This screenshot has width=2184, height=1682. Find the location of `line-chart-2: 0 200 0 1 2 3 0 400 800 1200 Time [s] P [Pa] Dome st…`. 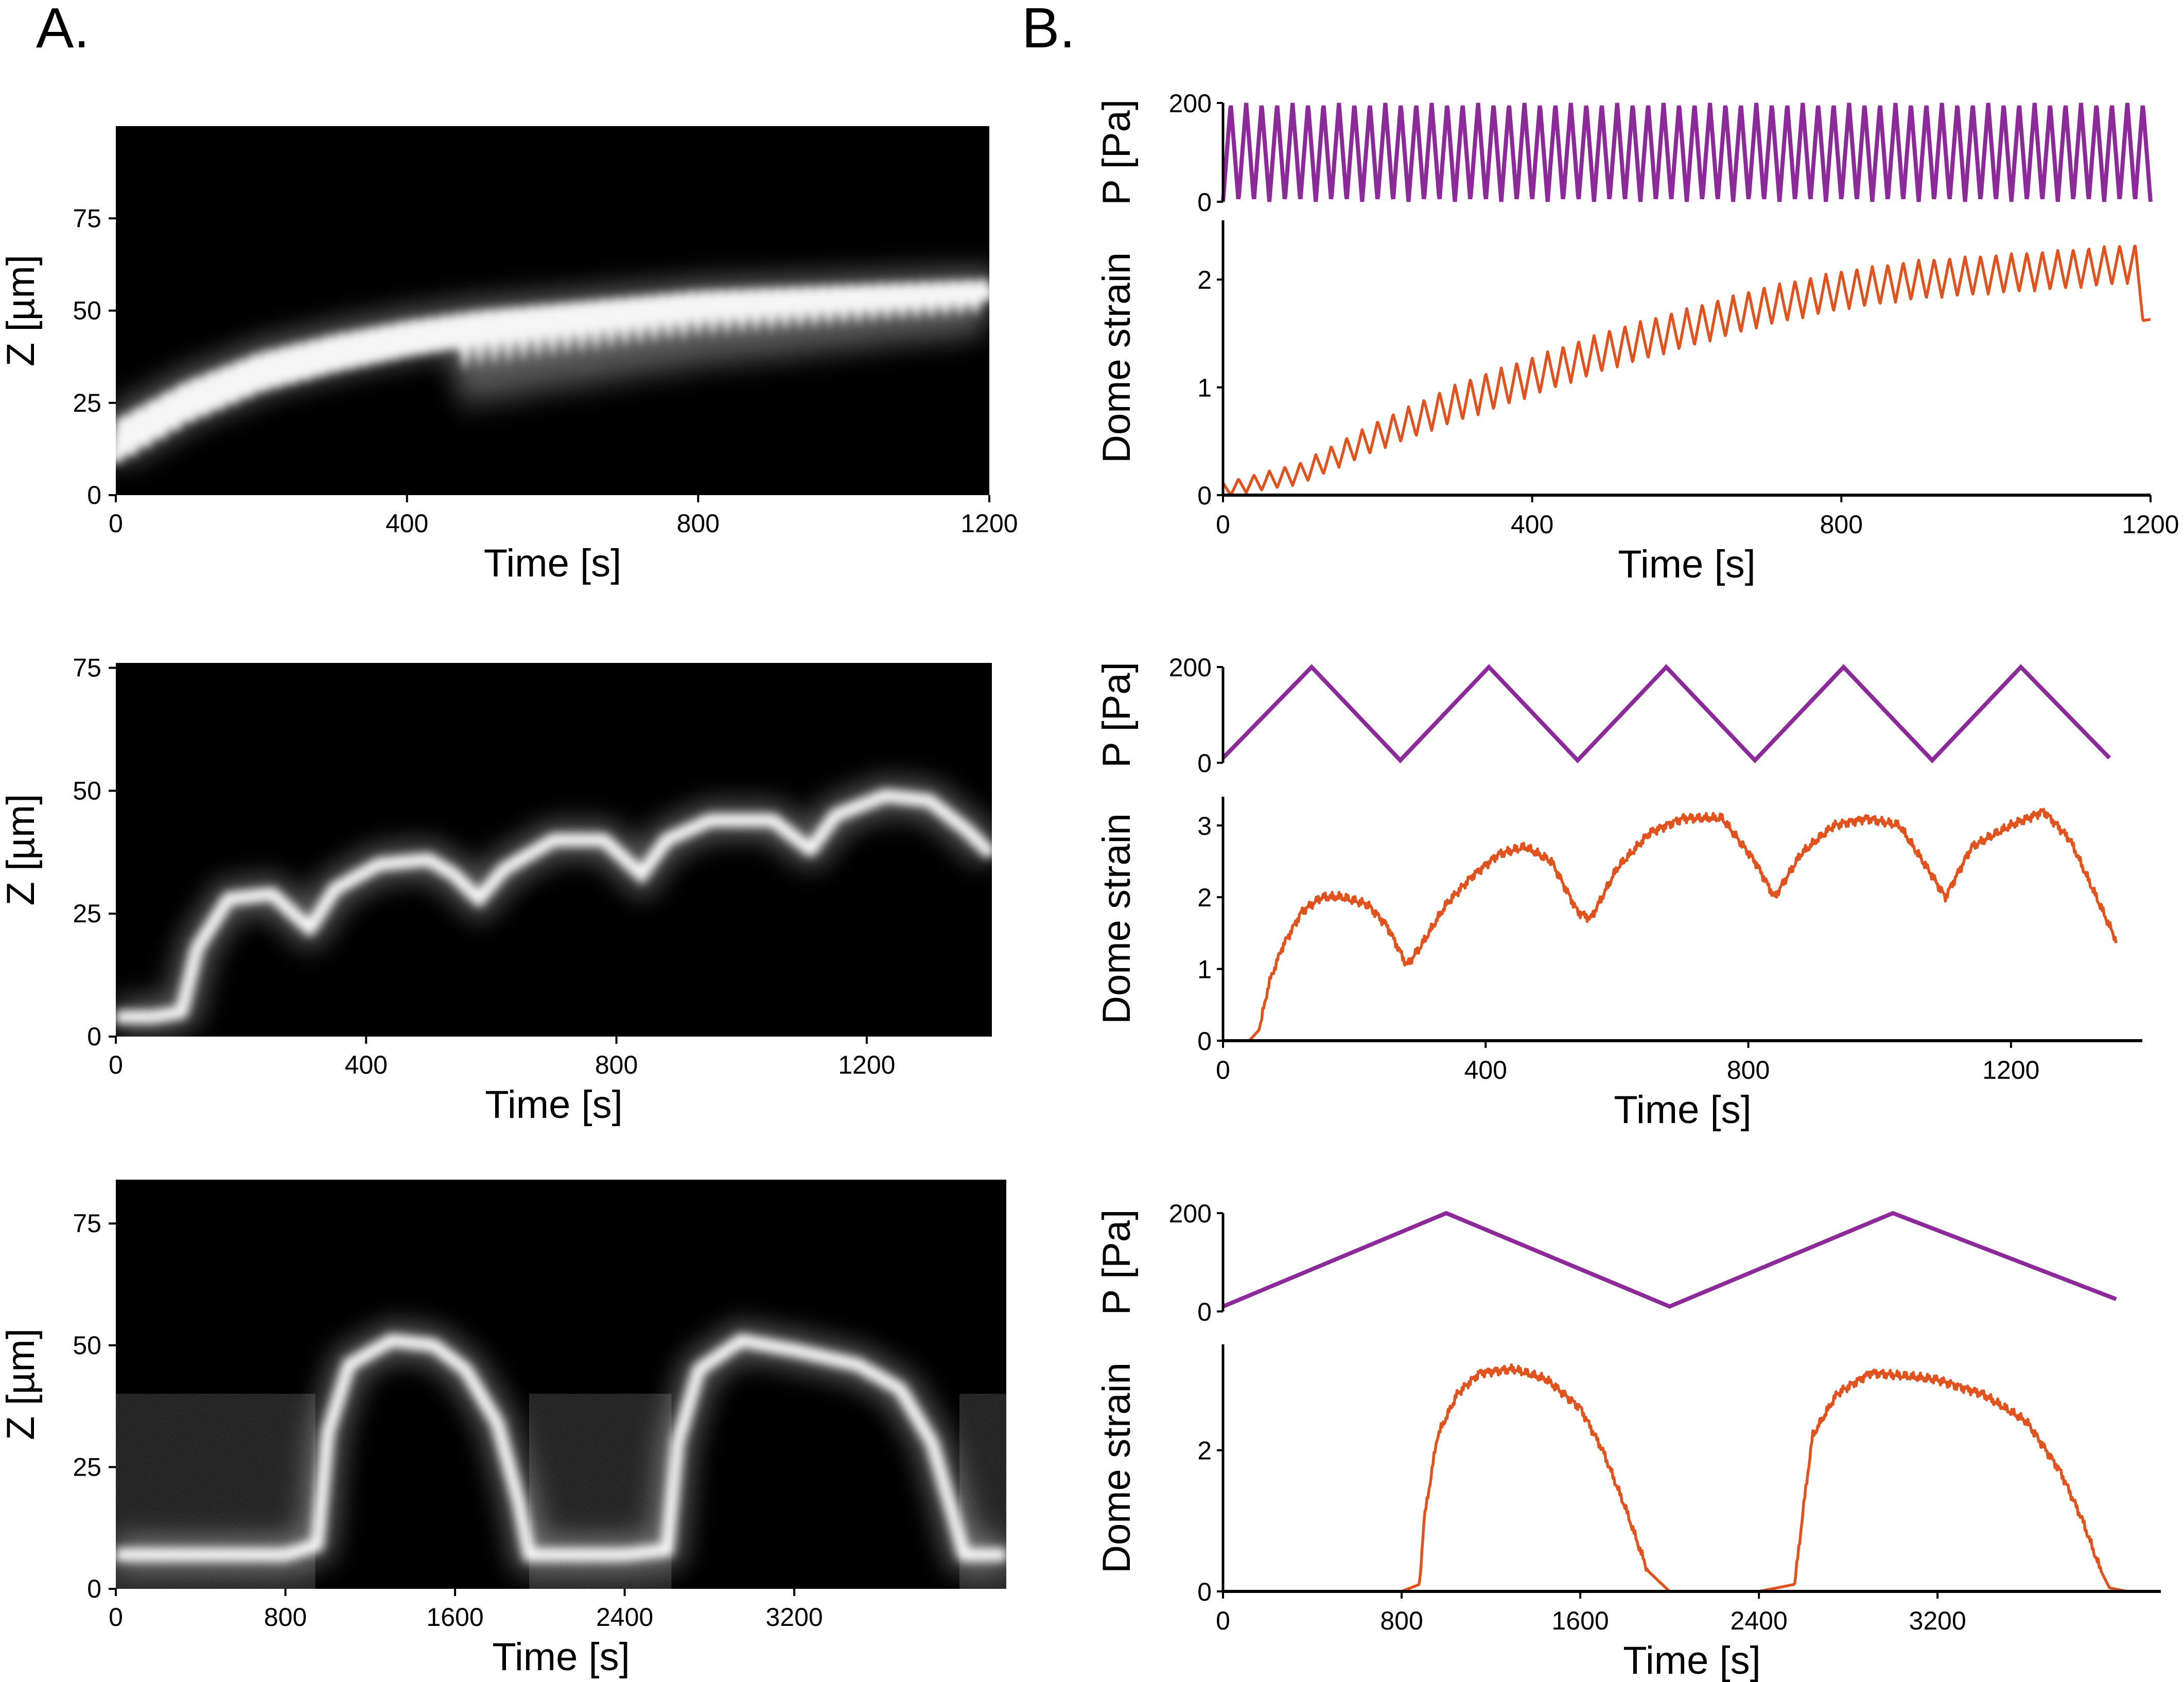

line-chart-2: 0 200 0 1 2 3 0 400 800 1200 Time [s] P [Pa] Dome st… is located at coordinates (1619, 892).